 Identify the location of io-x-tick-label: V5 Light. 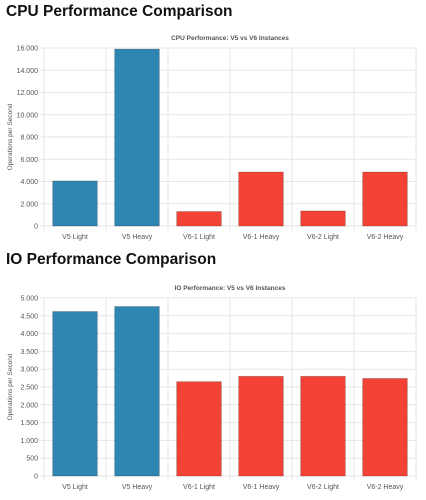
(75, 487).